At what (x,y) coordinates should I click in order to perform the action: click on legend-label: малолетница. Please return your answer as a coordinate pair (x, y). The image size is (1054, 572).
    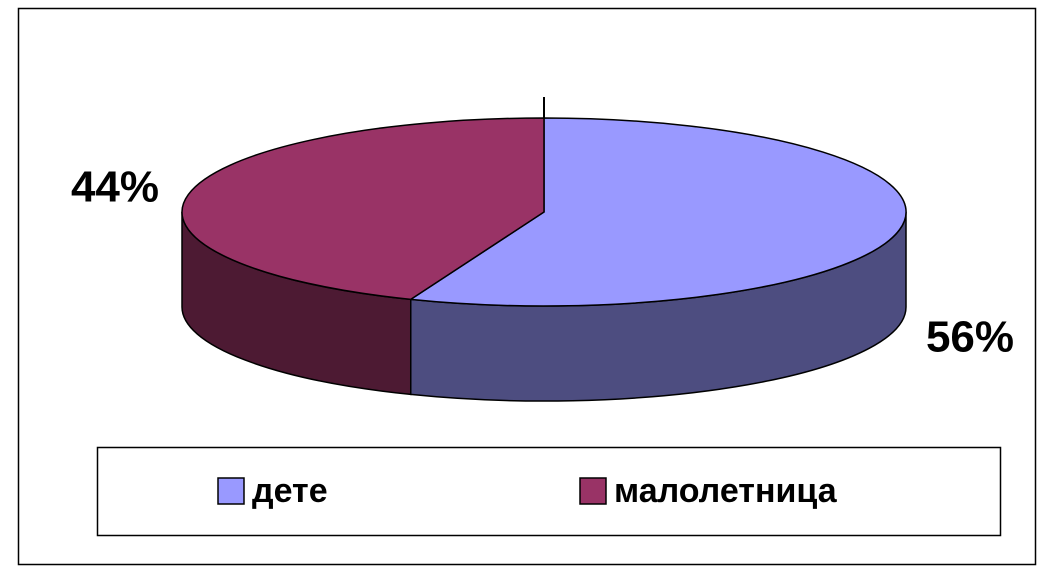
    Looking at the image, I should click on (726, 491).